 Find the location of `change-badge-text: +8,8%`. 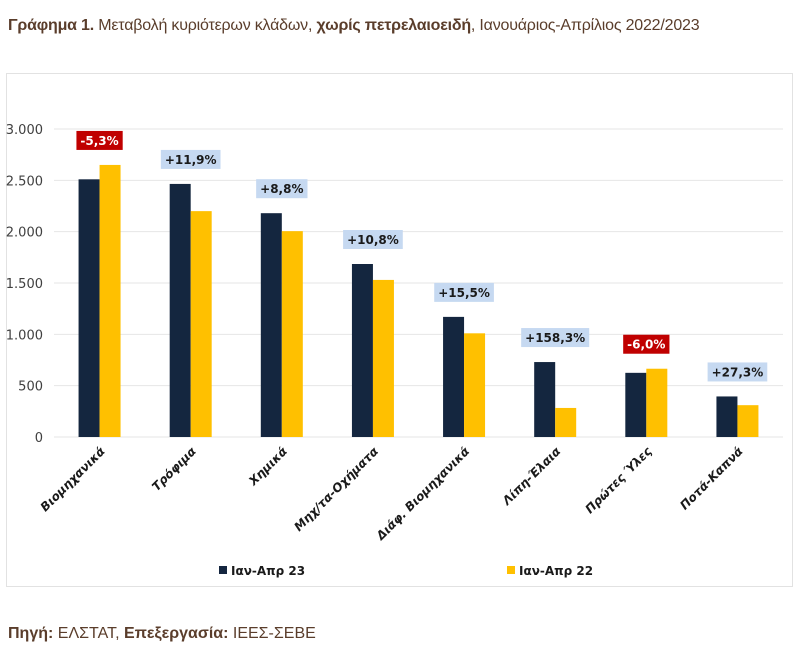

change-badge-text: +8,8% is located at coordinates (281, 189).